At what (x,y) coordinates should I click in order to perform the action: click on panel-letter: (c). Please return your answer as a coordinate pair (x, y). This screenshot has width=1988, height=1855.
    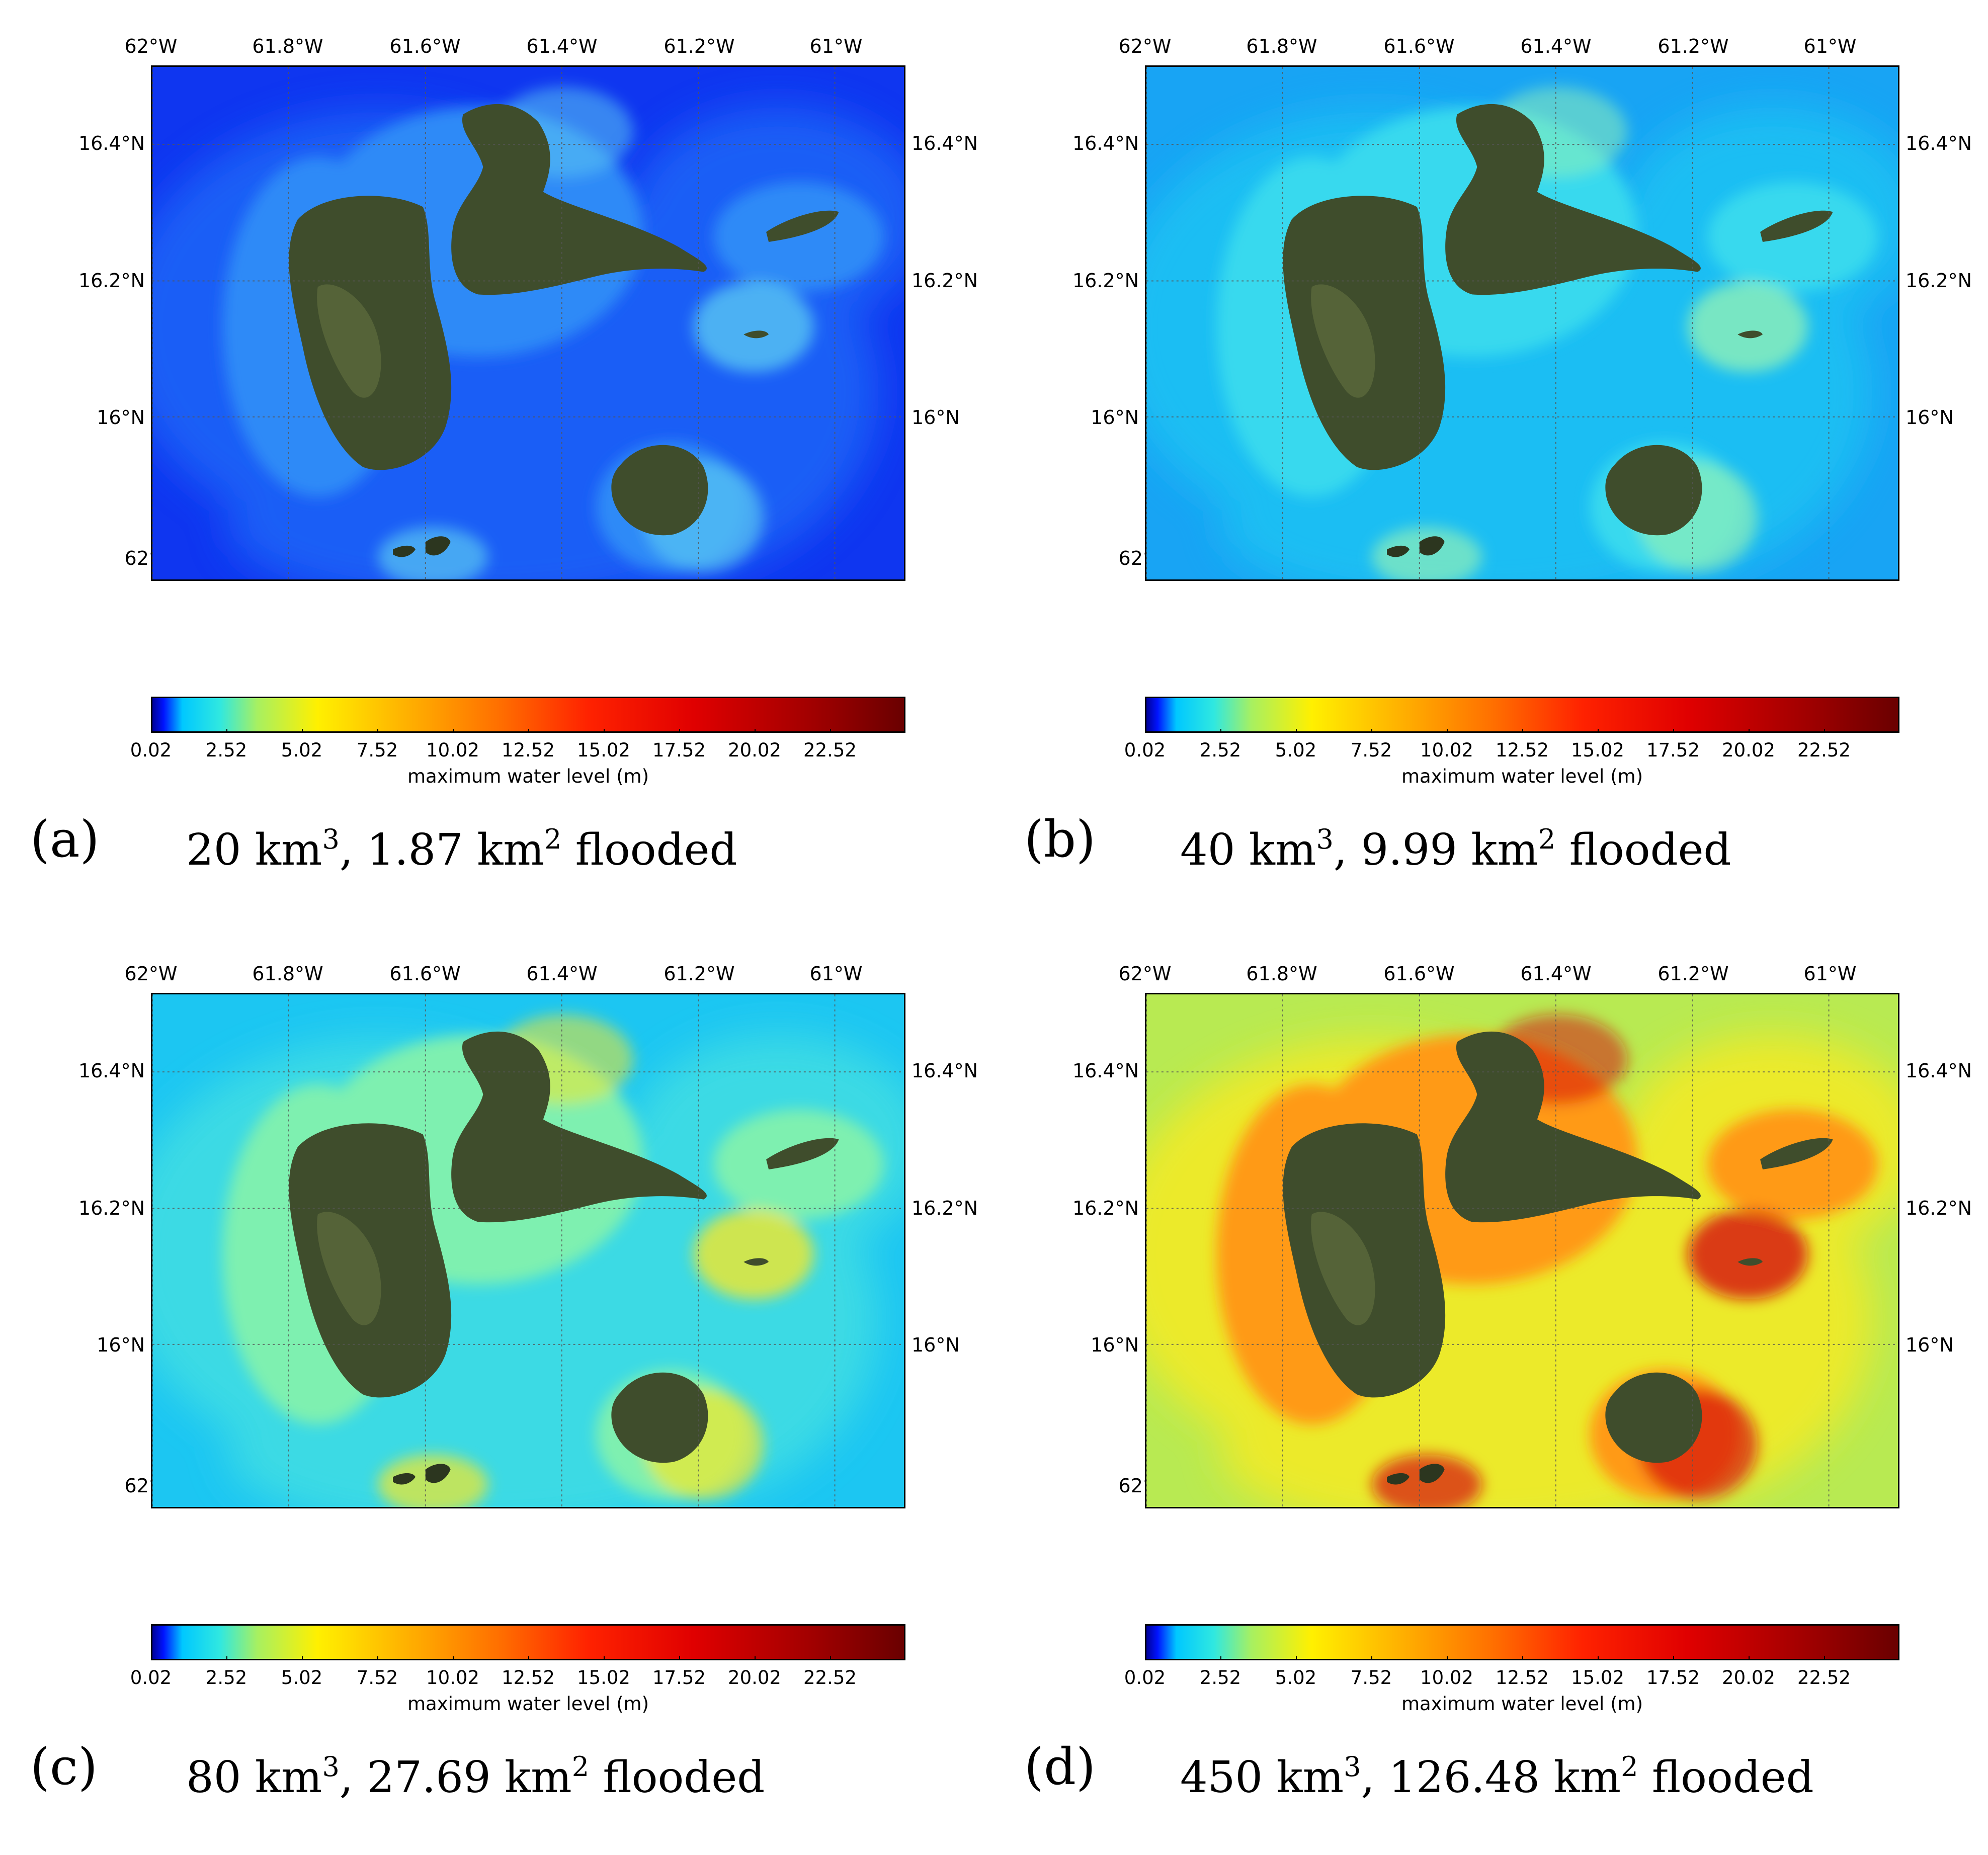
    Looking at the image, I should click on (64, 1766).